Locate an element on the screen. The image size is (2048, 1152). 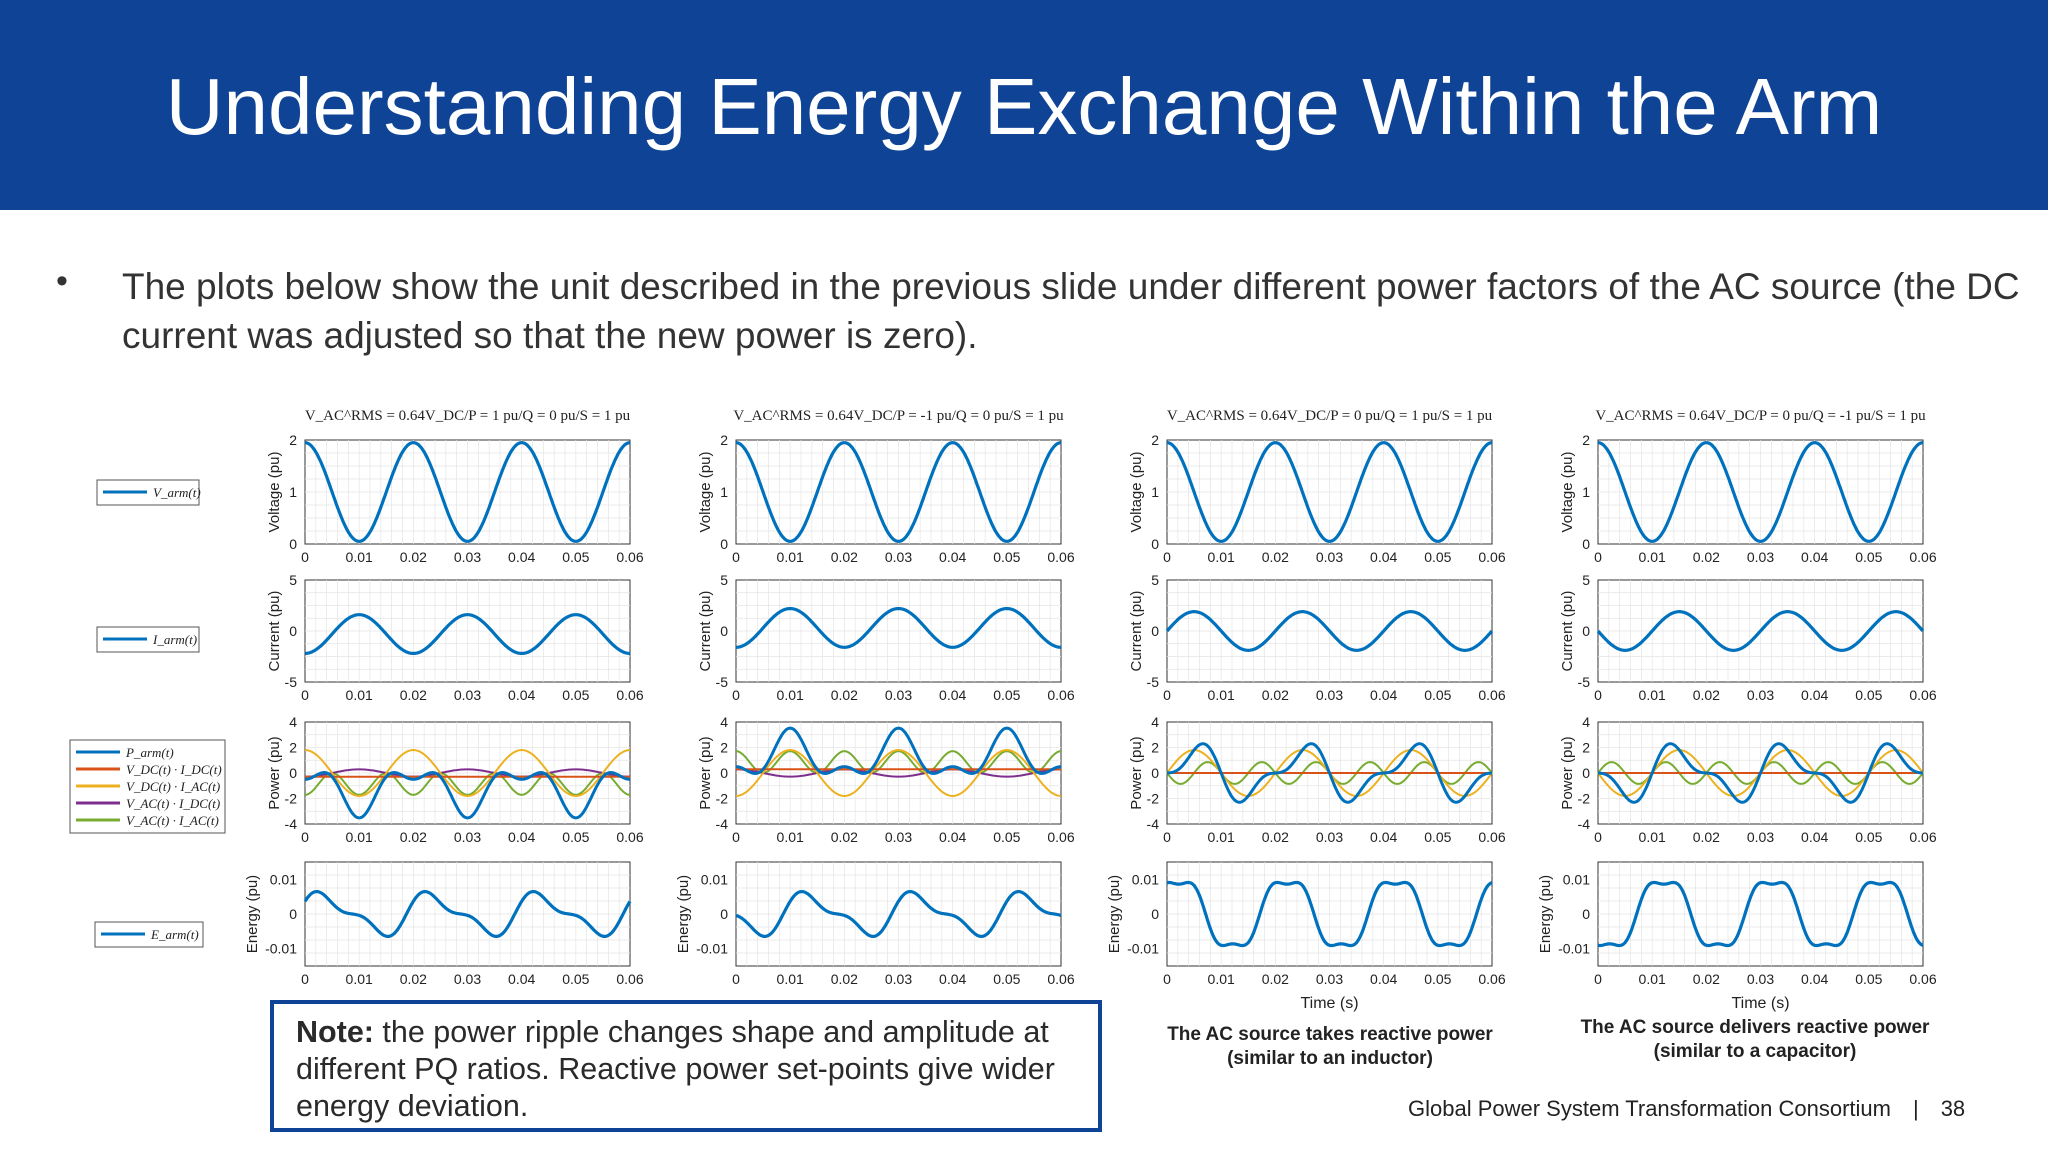
y-axis-label: Voltage (pu) is located at coordinates (274, 492).